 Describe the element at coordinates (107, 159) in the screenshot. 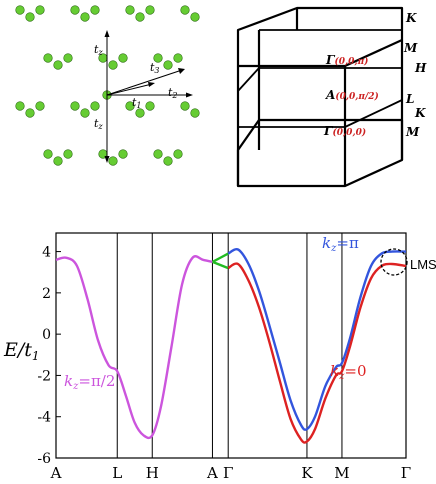

I see `tz-down-head` at that location.